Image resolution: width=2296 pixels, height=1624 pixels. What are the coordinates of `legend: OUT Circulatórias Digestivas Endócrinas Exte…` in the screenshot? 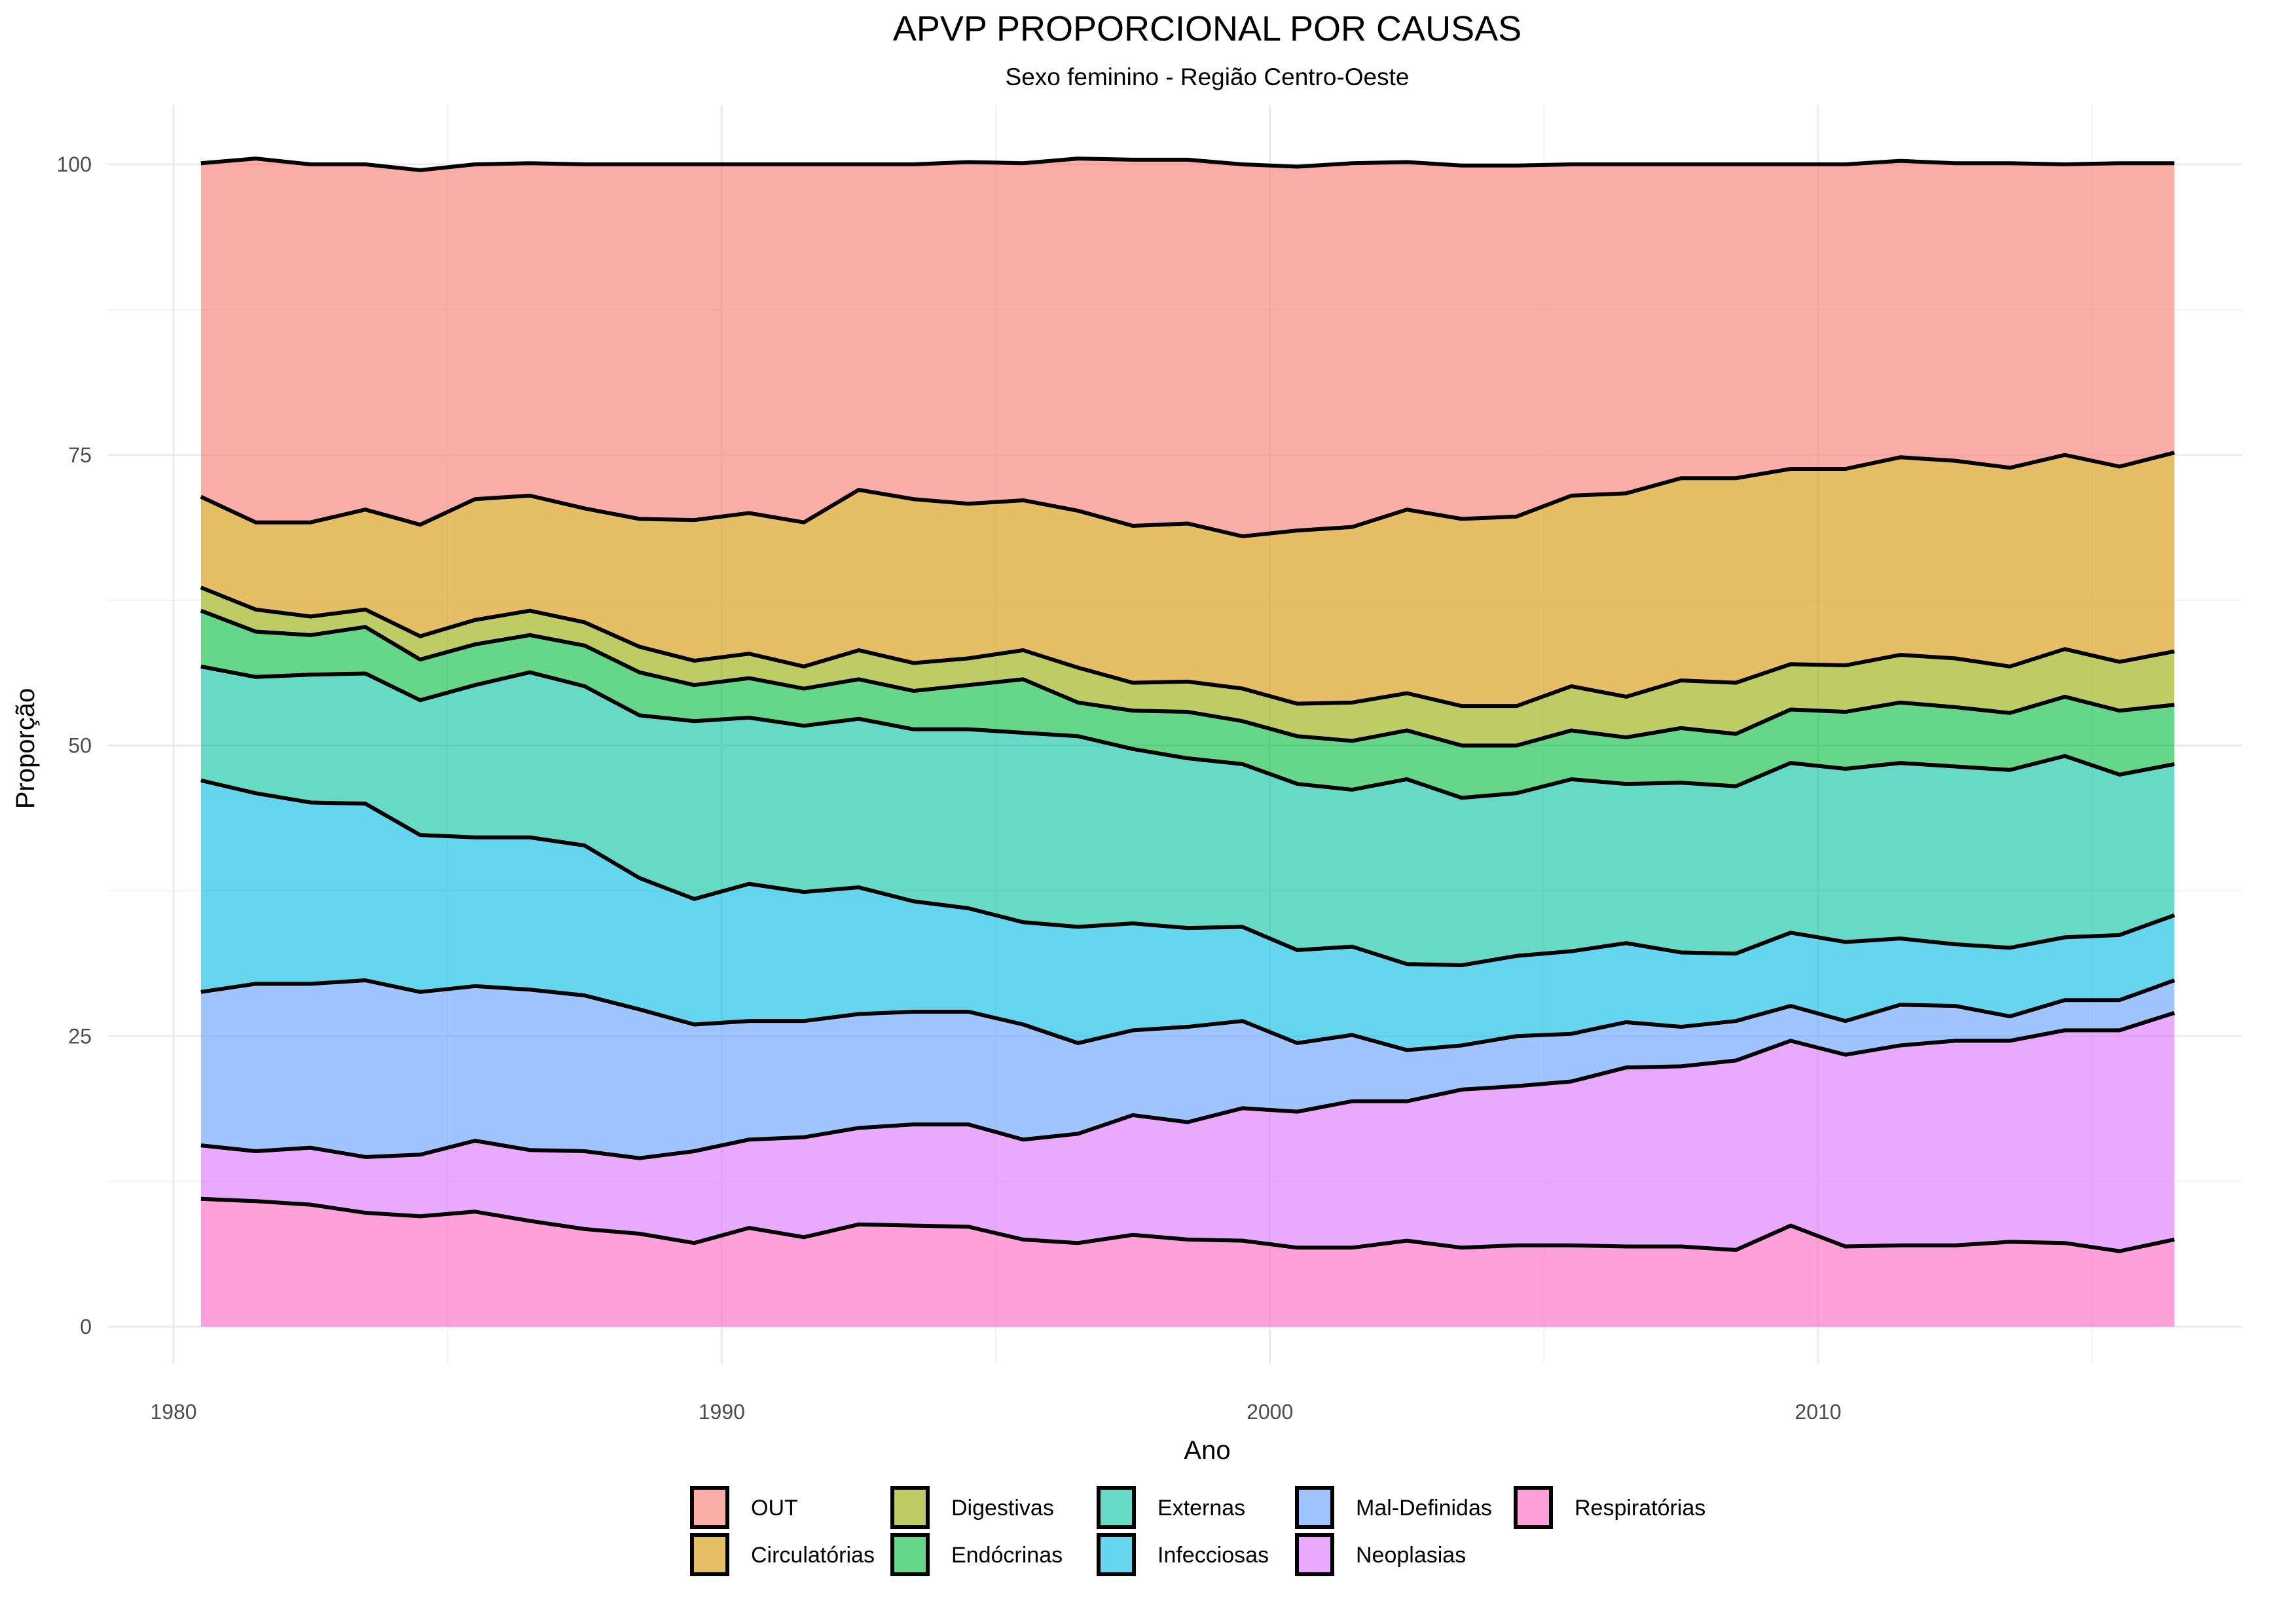 It's located at (1197, 1531).